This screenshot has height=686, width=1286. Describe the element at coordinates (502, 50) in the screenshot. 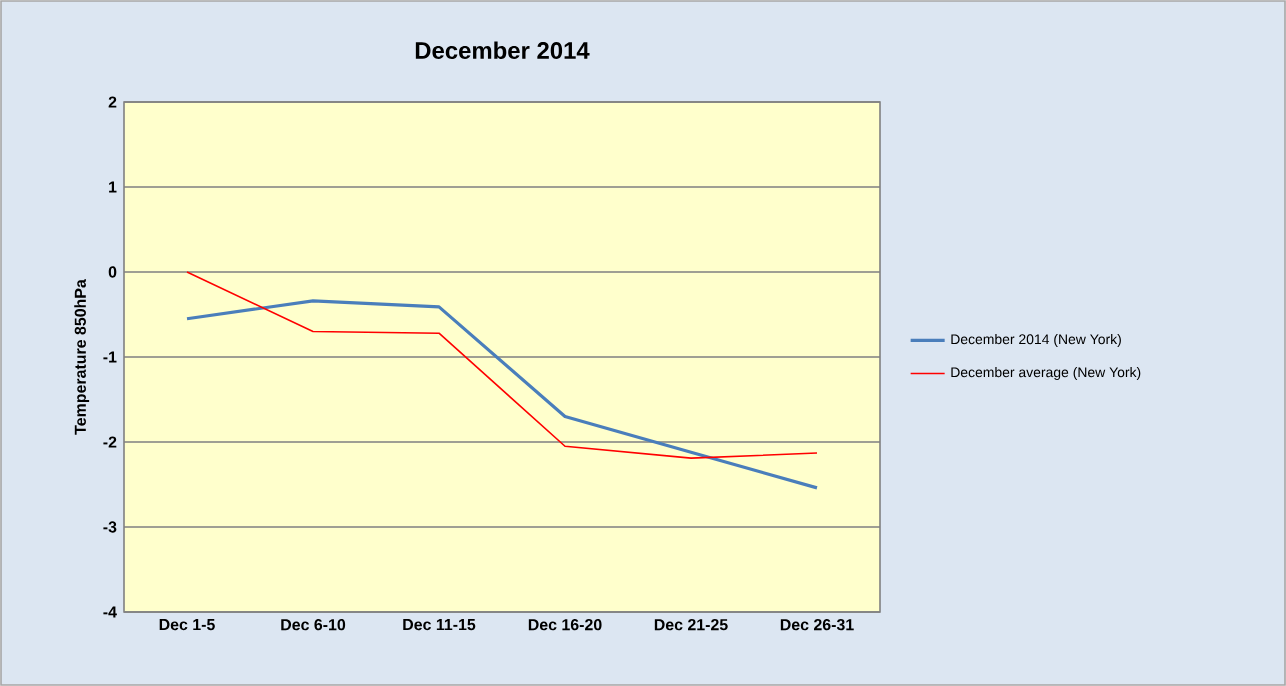

I see `chart-title: December 2014` at that location.